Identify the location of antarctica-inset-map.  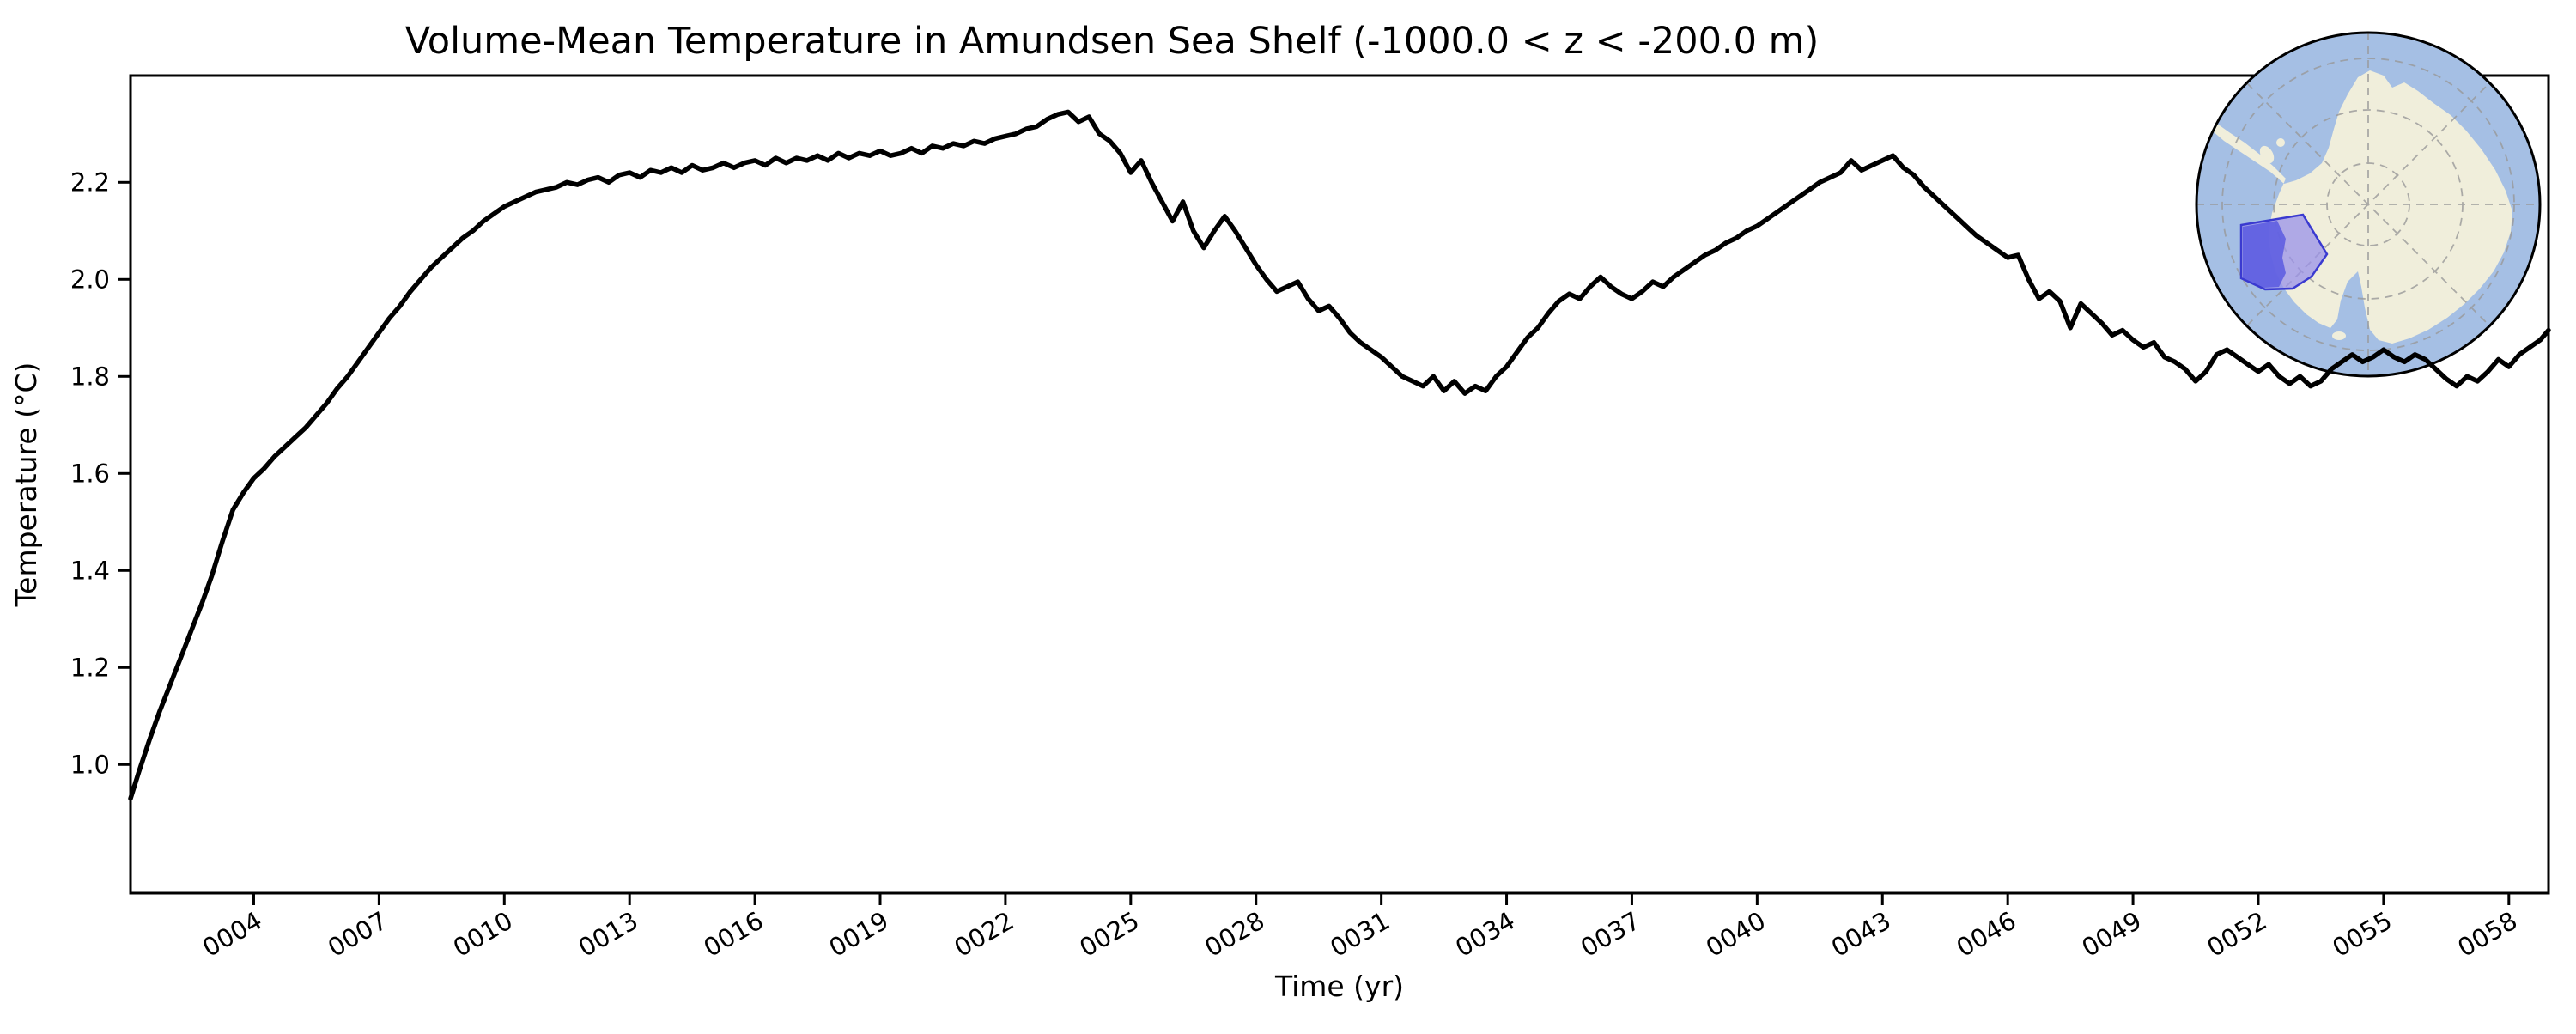
(2368, 204).